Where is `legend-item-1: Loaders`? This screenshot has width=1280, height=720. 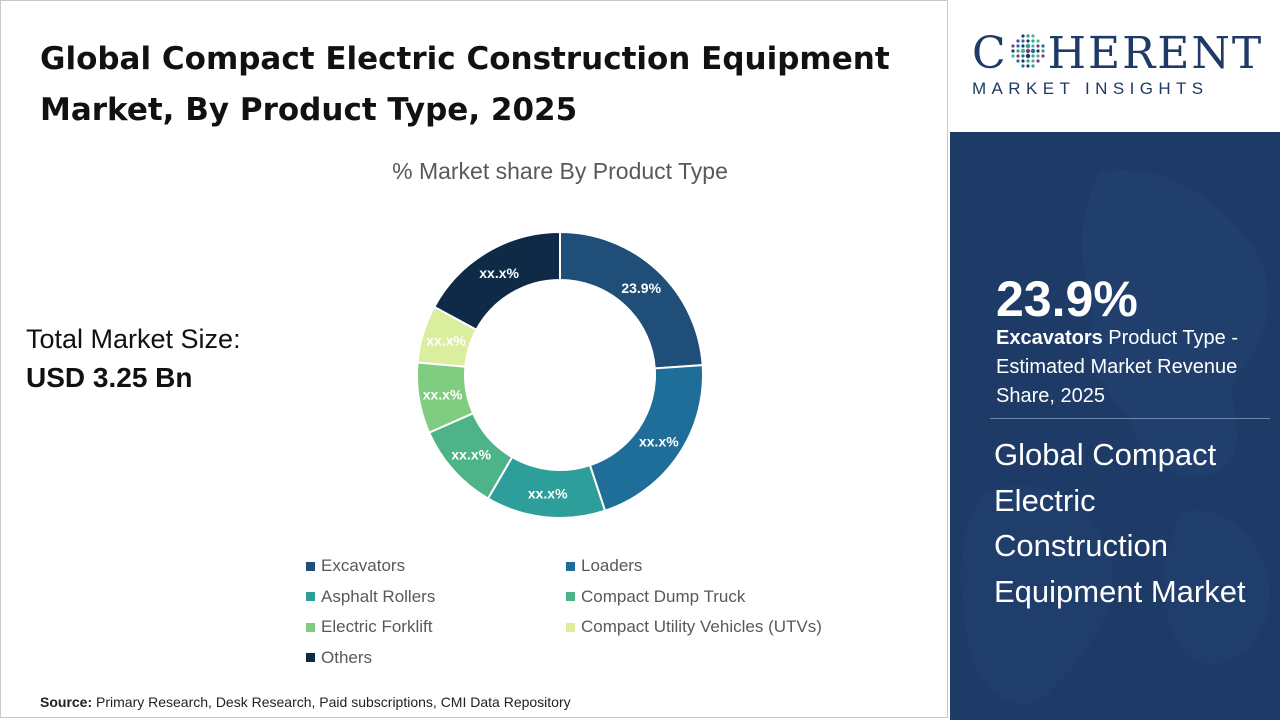
legend-item-1: Loaders is located at coordinates (604, 566).